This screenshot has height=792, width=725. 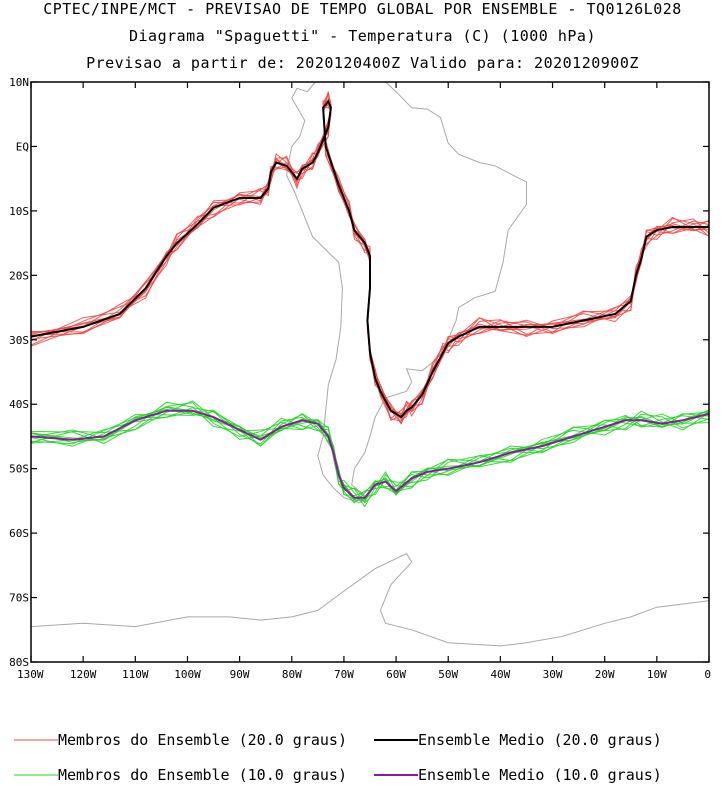 I want to click on y-tick-label: 20S, so click(x=19, y=275).